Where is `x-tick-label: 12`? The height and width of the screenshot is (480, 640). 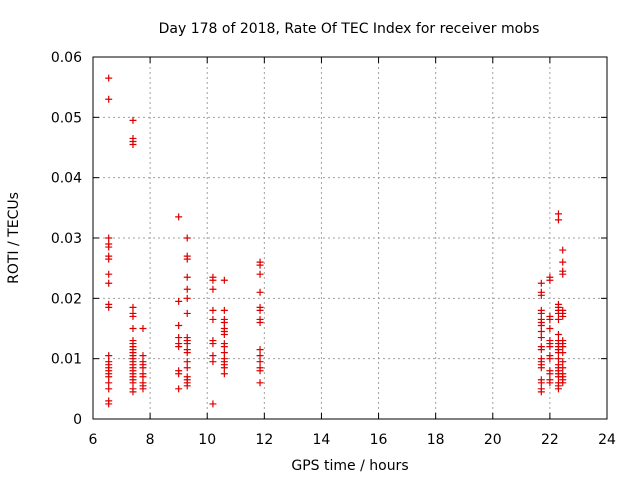 x-tick-label: 12 is located at coordinates (264, 440).